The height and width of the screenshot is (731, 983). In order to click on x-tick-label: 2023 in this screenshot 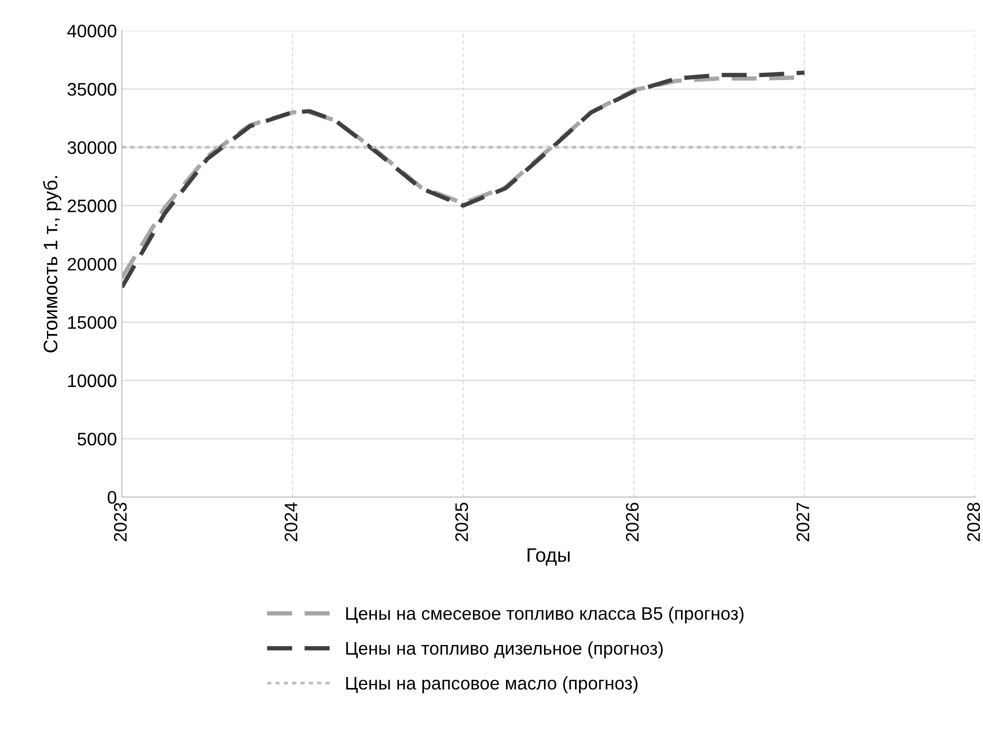, I will do `click(120, 522)`.